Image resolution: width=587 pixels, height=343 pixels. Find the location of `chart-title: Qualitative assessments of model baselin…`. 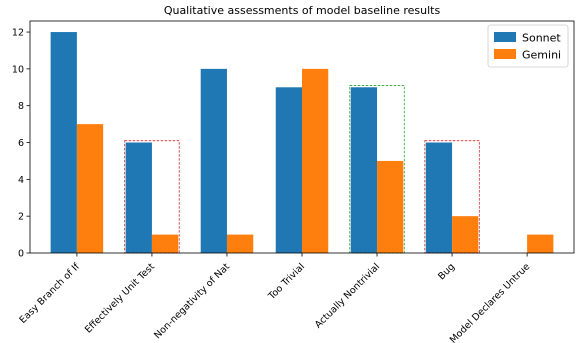

chart-title: Qualitative assessments of model baselin… is located at coordinates (302, 10).